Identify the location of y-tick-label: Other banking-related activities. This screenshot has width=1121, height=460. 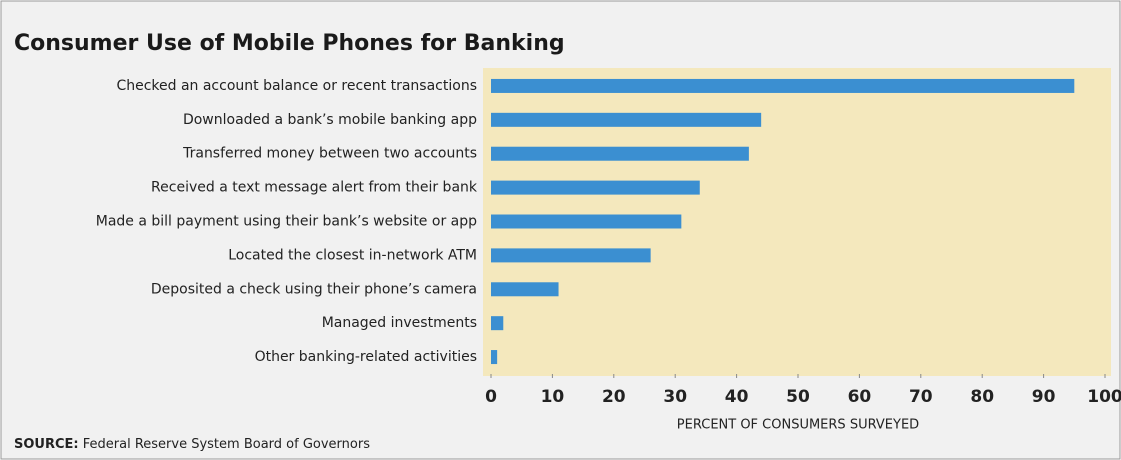
(366, 357).